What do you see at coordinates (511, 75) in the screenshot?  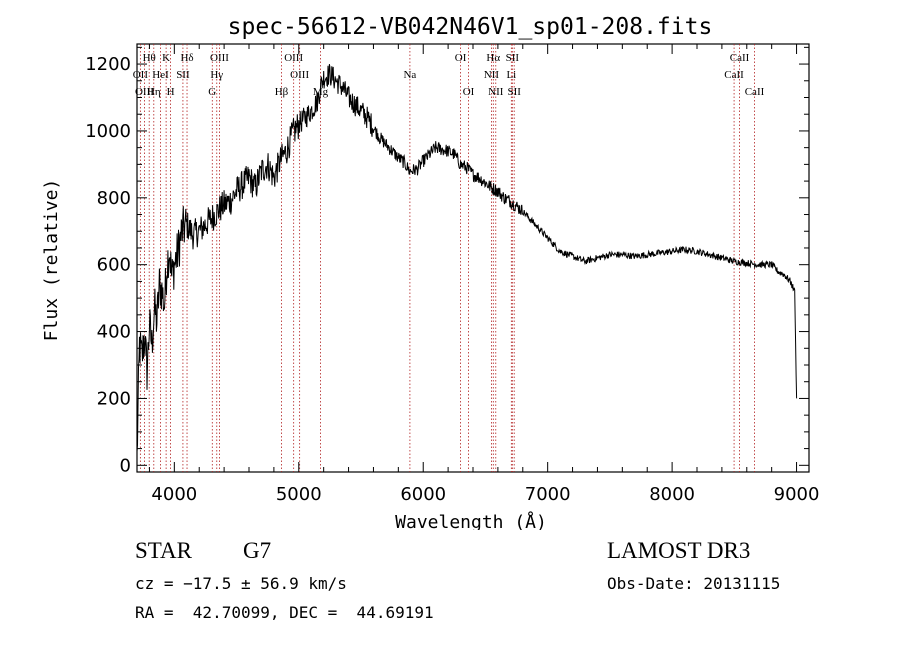 I see `spectral-line-label: Li` at bounding box center [511, 75].